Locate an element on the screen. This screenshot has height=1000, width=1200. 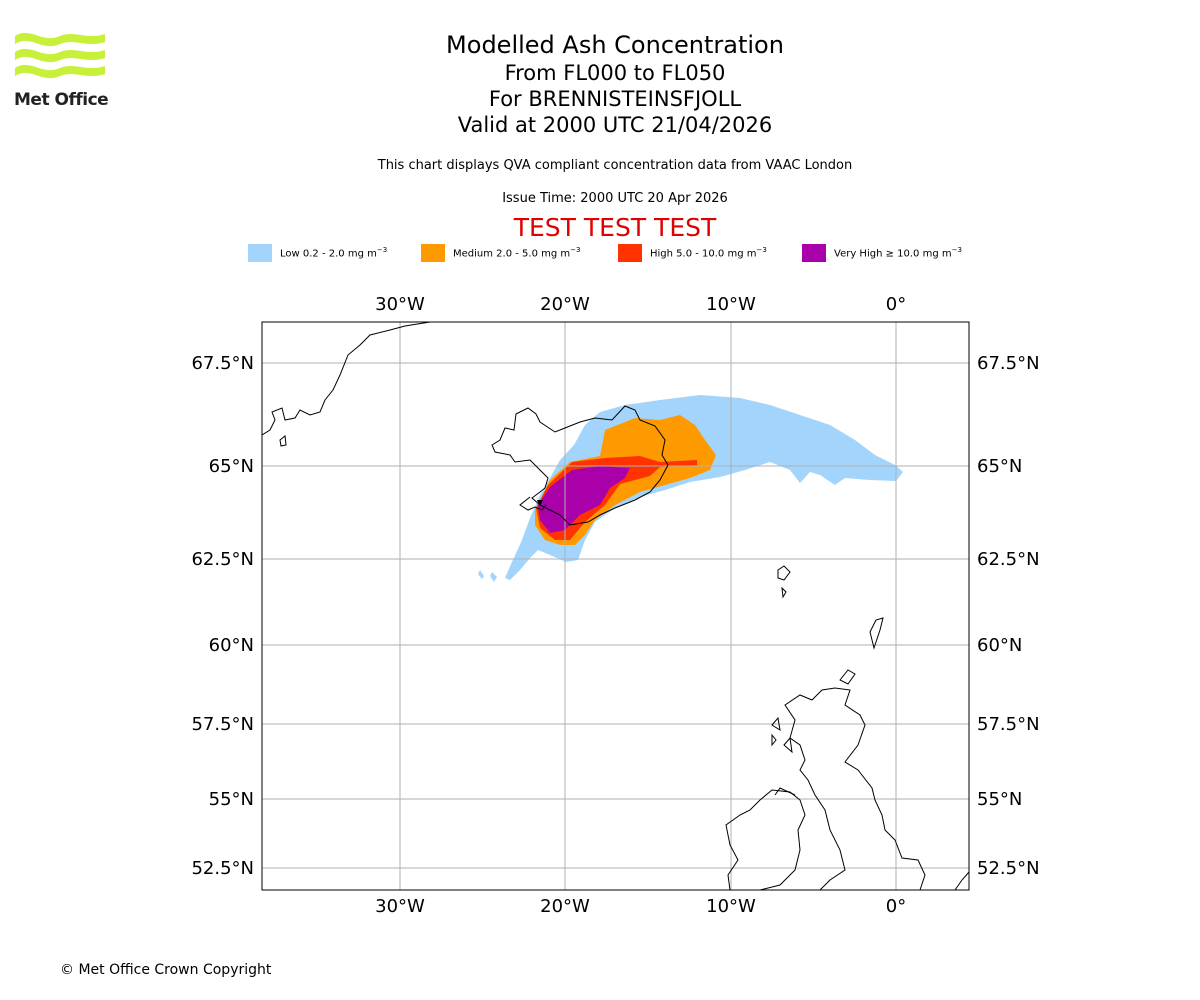
lon-label-top: 10°W is located at coordinates (731, 304).